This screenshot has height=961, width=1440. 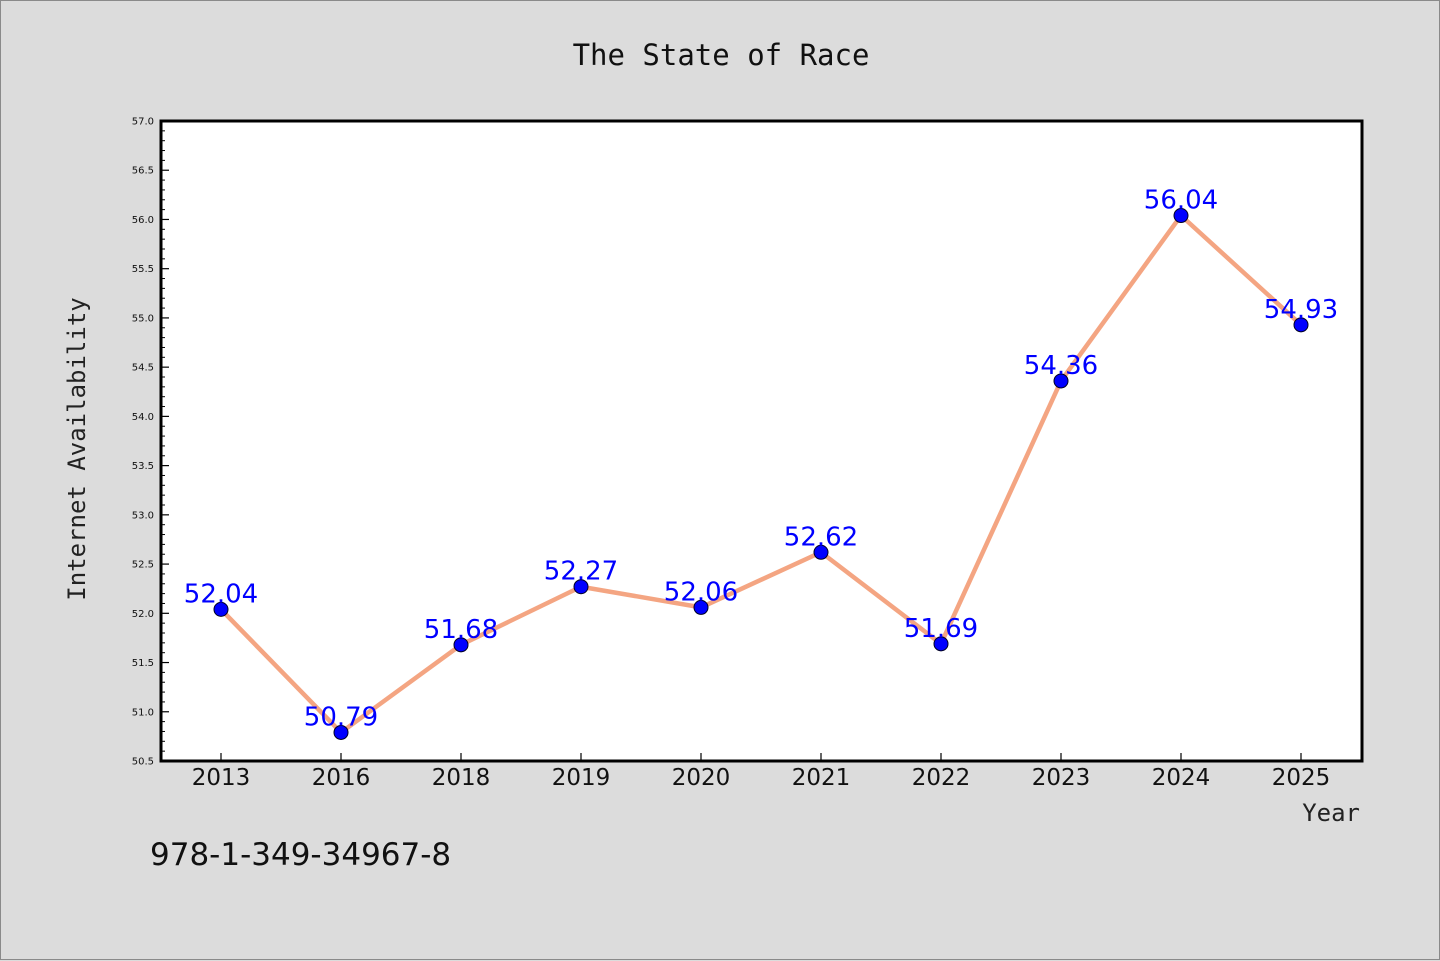 What do you see at coordinates (821, 537) in the screenshot?
I see `data-label: 52.62` at bounding box center [821, 537].